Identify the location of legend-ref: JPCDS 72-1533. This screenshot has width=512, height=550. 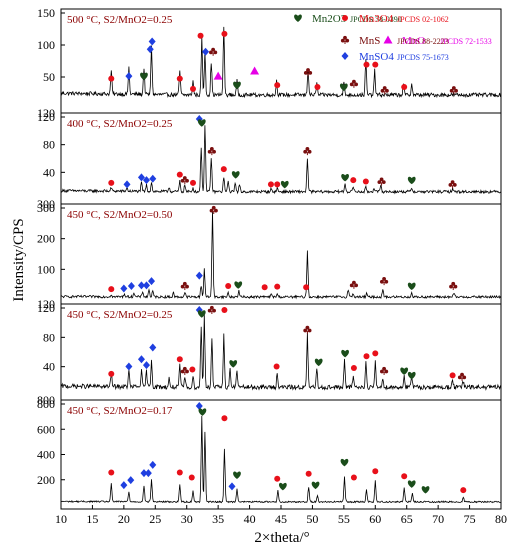
(466, 41).